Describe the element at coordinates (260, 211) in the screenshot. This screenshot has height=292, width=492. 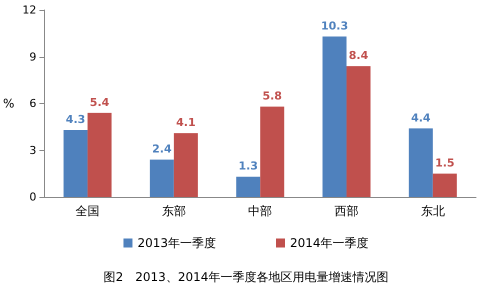
I see `x-tick-label: 中部` at that location.